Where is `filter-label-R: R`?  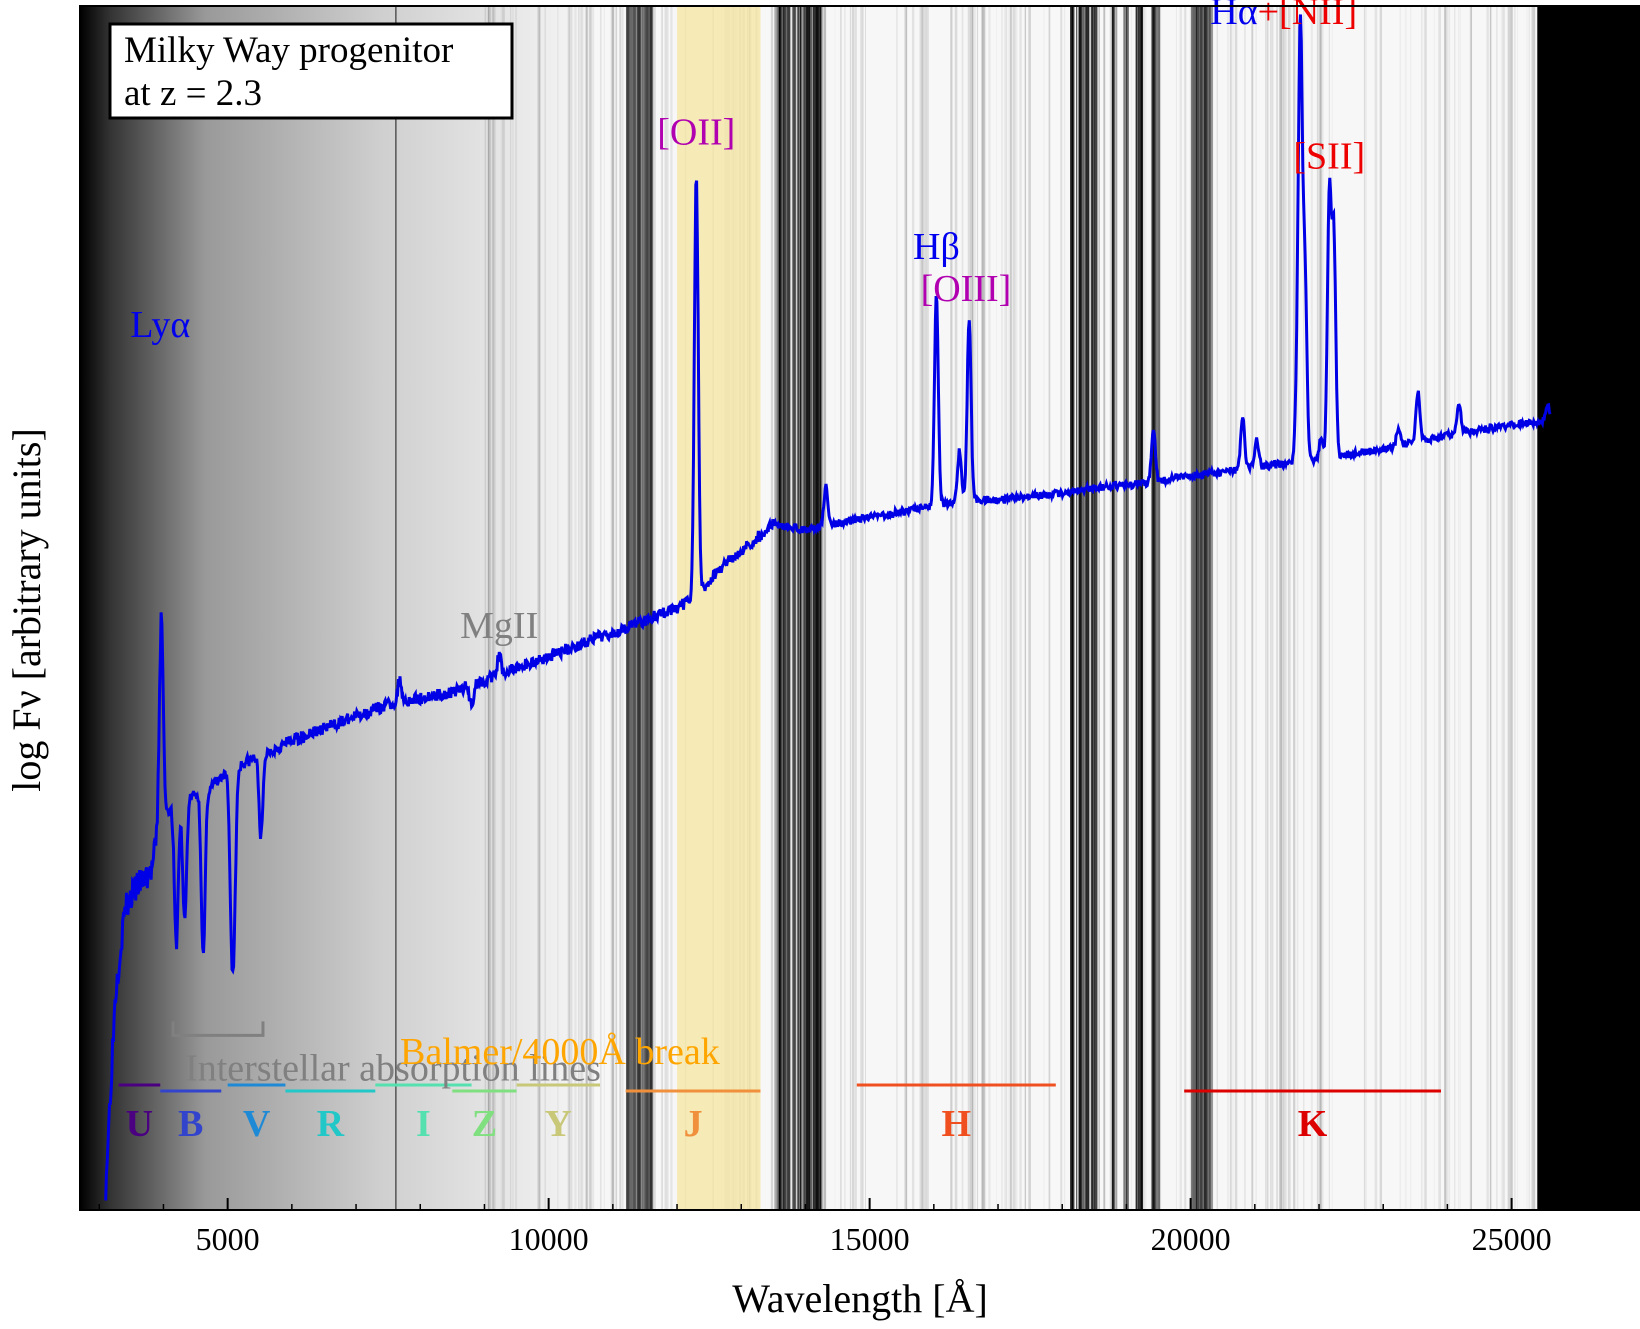
filter-label-R: R is located at coordinates (331, 1124).